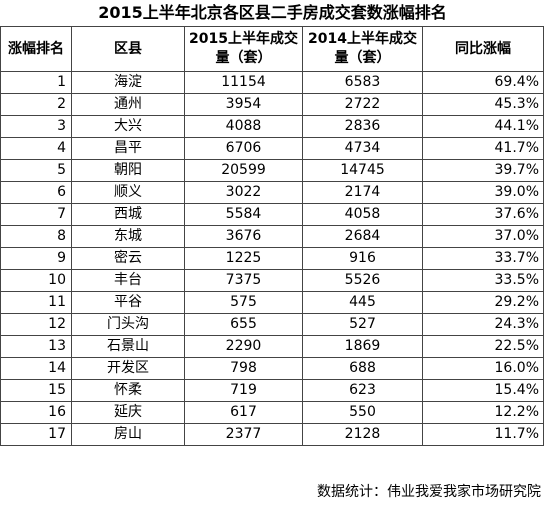 The width and height of the screenshot is (545, 505). I want to click on cell-district: 东城, so click(128, 236).